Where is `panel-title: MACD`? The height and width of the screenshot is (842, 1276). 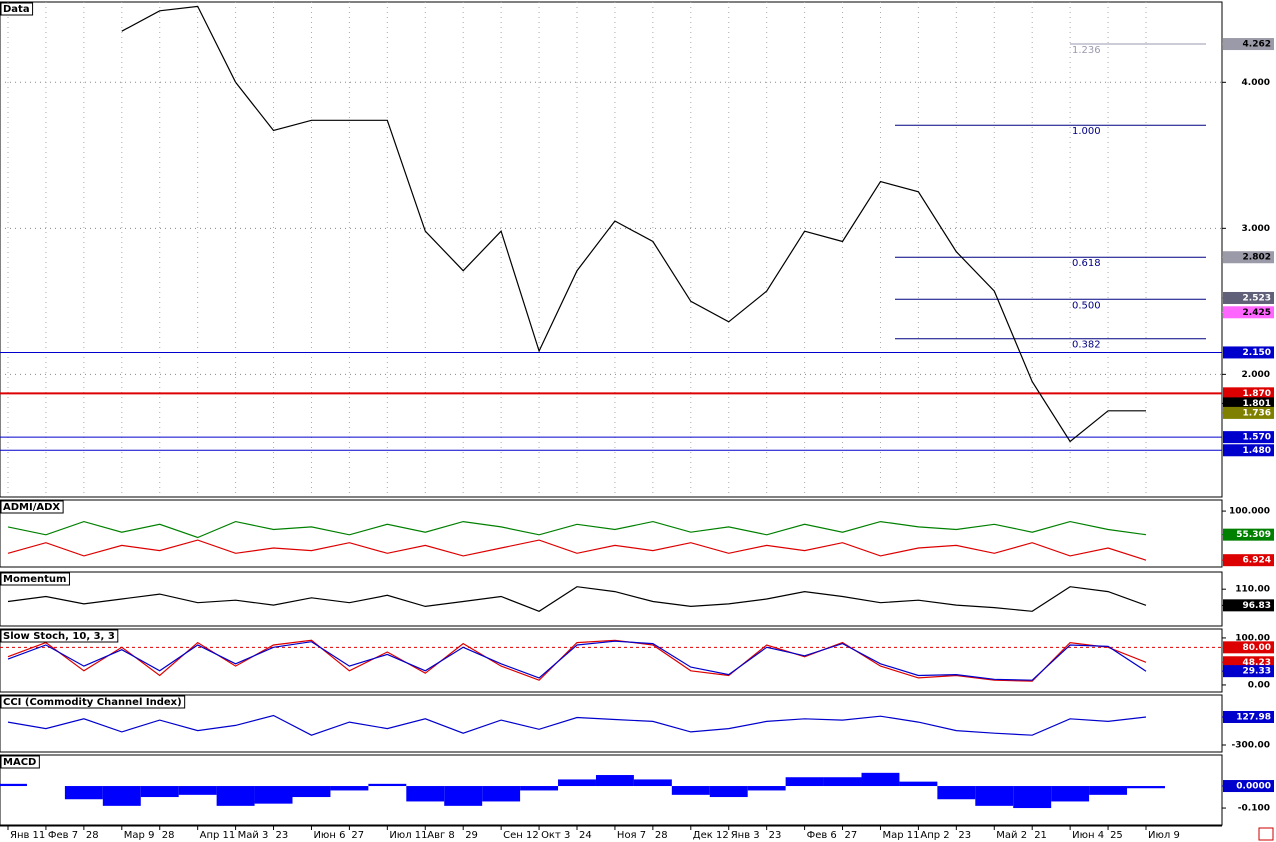 panel-title: MACD is located at coordinates (19, 762).